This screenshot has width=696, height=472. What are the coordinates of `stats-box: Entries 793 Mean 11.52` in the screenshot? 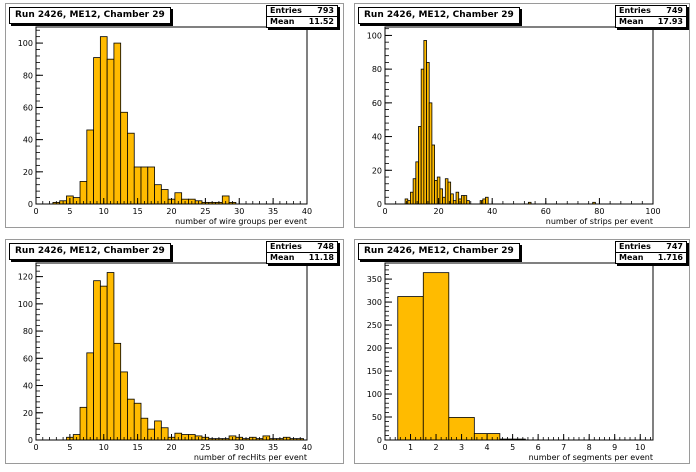 It's located at (302, 16).